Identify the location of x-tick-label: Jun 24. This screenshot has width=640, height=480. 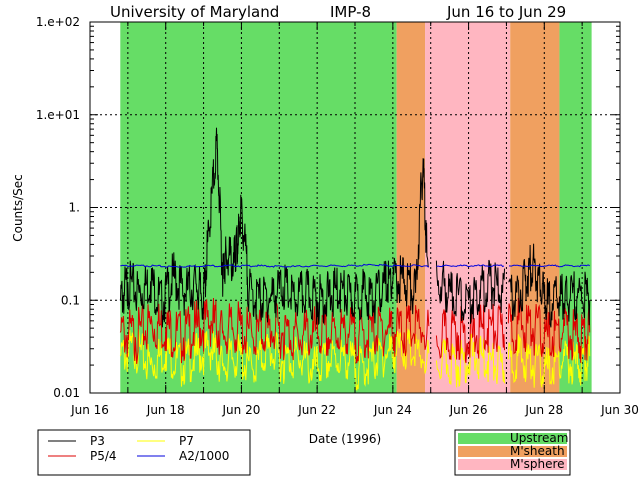
(392, 410).